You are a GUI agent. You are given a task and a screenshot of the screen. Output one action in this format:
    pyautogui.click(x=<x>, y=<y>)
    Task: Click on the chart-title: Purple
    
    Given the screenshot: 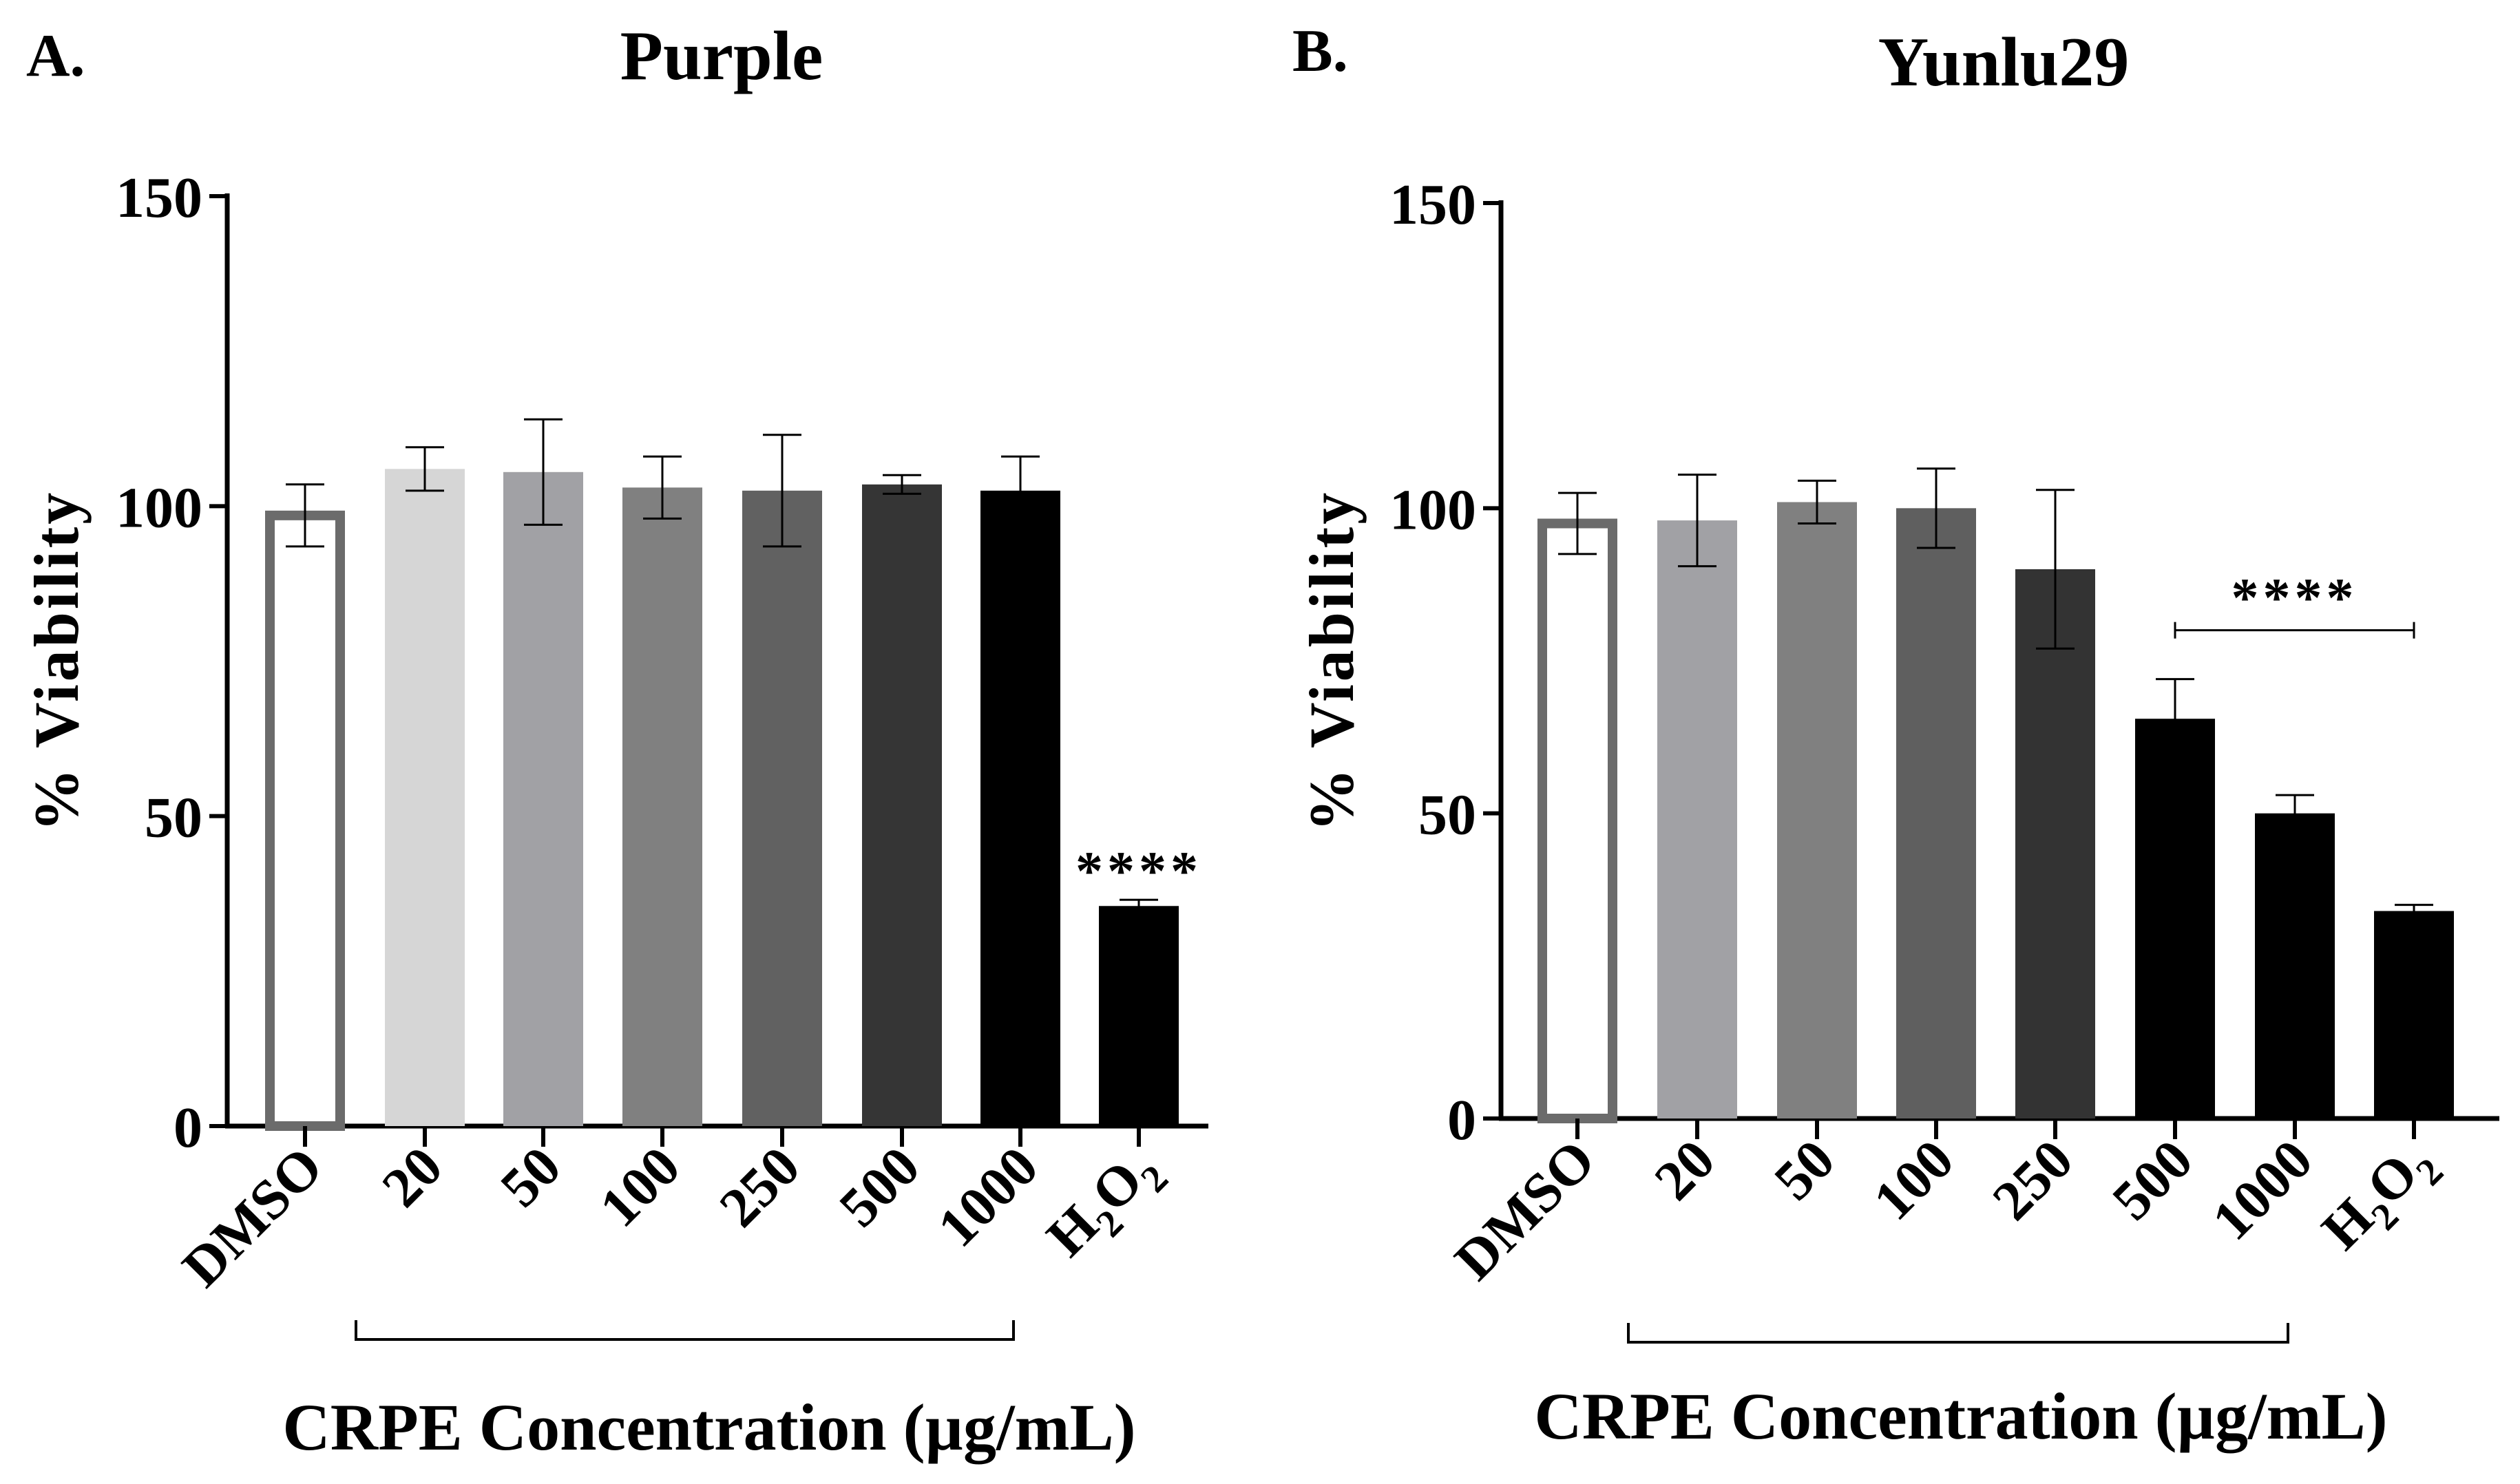 What is the action you would take?
    pyautogui.click(x=721, y=56)
    